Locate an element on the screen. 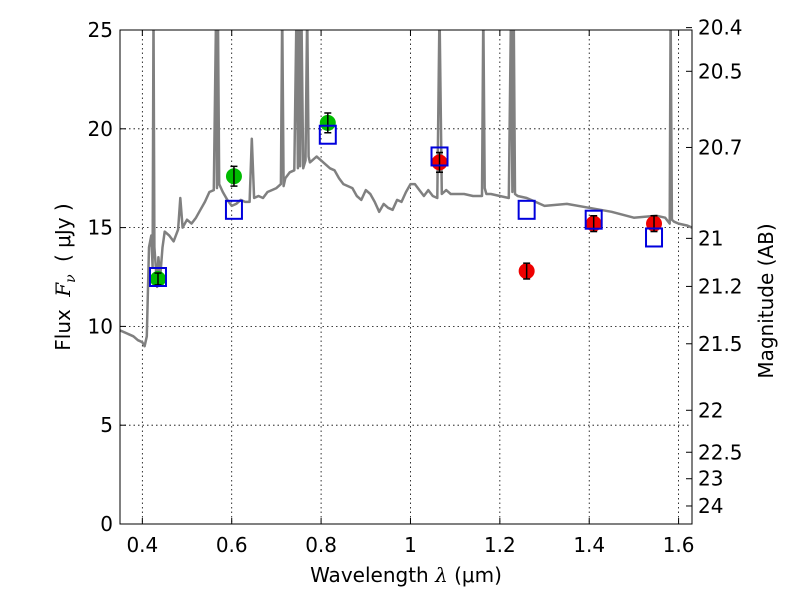 The height and width of the screenshot is (600, 800). y2-tick-label: 24 is located at coordinates (710, 506).